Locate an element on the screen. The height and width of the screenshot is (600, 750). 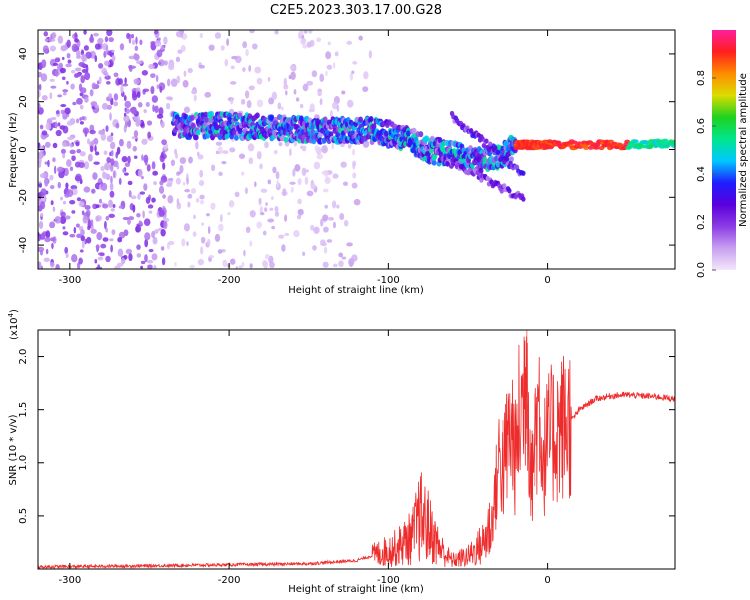
snr-multiplier: (x104) is located at coordinates (13, 324).